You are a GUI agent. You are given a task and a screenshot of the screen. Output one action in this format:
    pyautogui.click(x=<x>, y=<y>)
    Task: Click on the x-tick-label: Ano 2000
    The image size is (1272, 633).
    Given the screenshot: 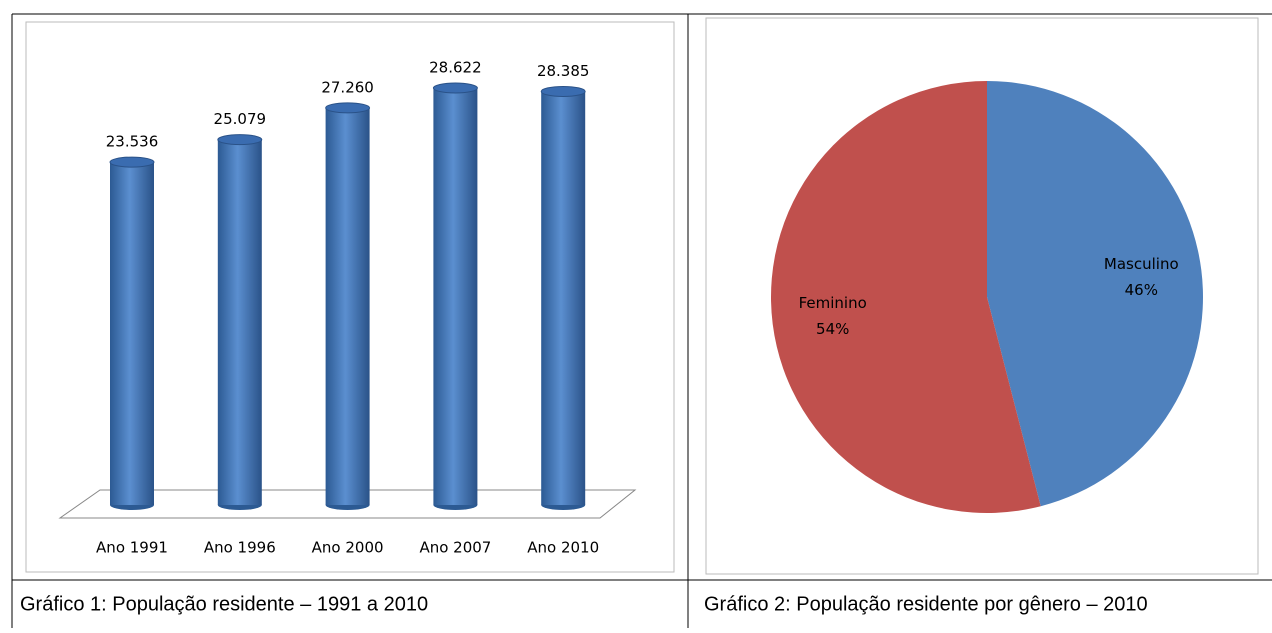 What is the action you would take?
    pyautogui.click(x=348, y=548)
    